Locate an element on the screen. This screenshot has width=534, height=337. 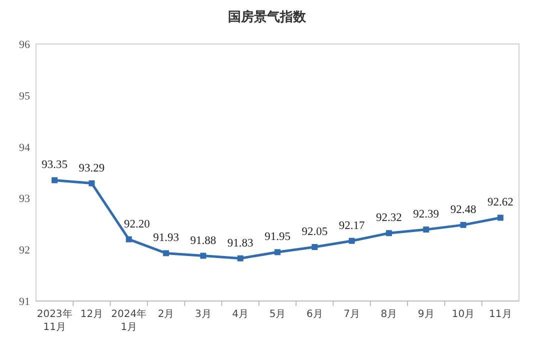
x-tick-label: 9月 is located at coordinates (426, 314).